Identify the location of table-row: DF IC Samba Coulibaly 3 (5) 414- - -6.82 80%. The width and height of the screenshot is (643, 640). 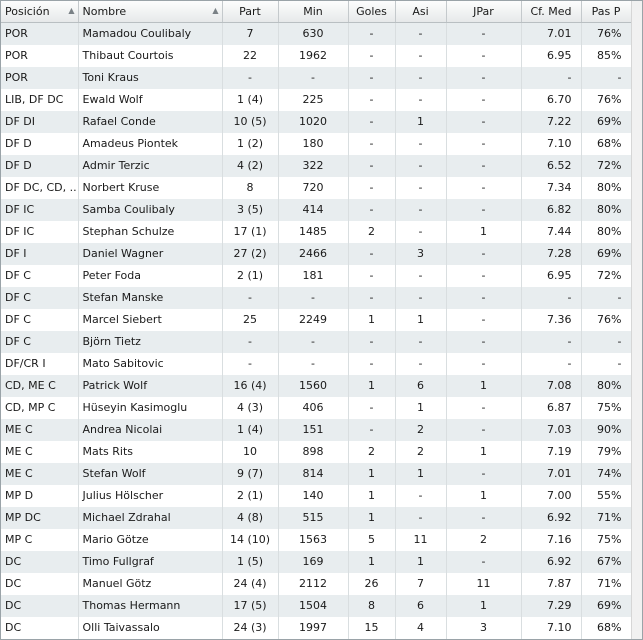
(316, 209).